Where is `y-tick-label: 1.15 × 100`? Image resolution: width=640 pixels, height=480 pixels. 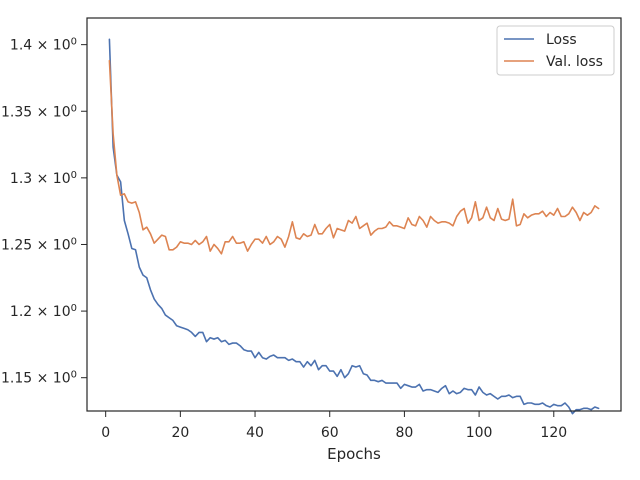 y-tick-label: 1.15 × 100 is located at coordinates (39, 378).